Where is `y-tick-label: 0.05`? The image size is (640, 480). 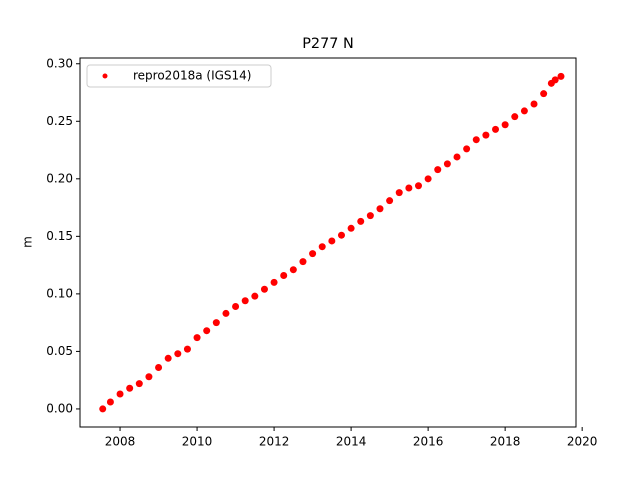
y-tick-label: 0.05 is located at coordinates (59, 351).